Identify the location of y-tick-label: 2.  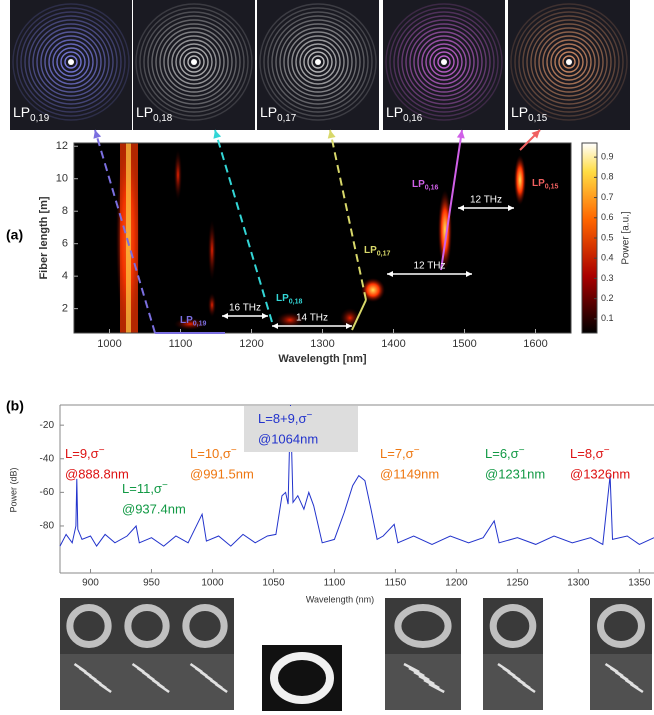
(65, 309).